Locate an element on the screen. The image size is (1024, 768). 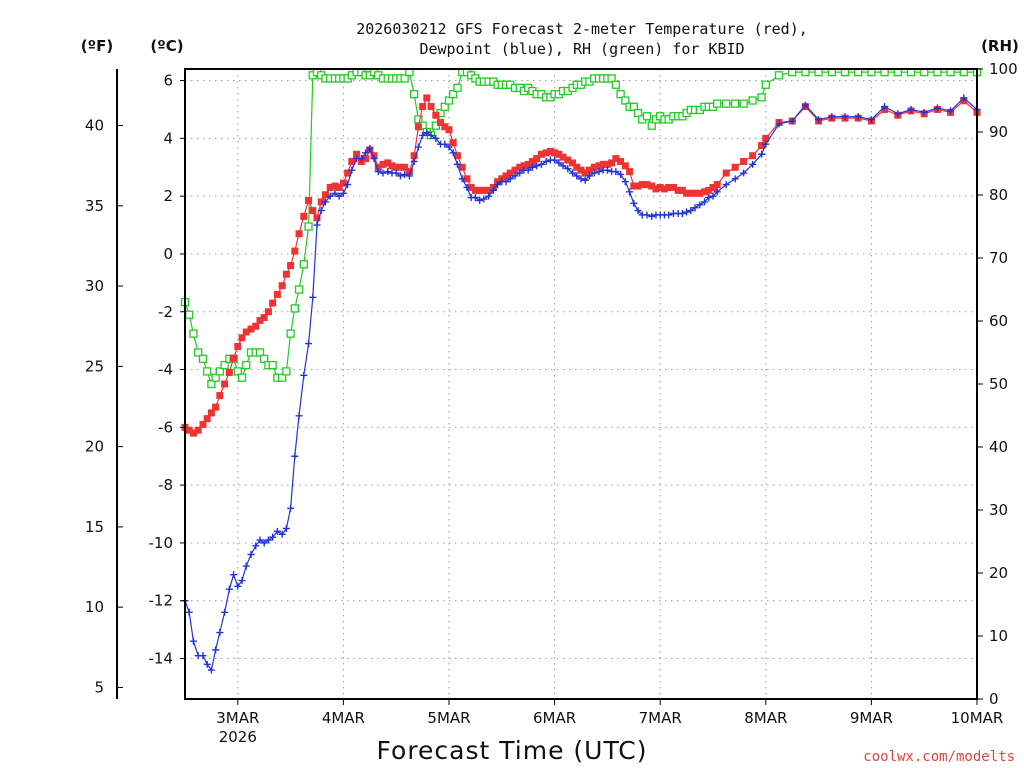
fahrenheit-unit-label: (ºF) is located at coordinates (97, 46).